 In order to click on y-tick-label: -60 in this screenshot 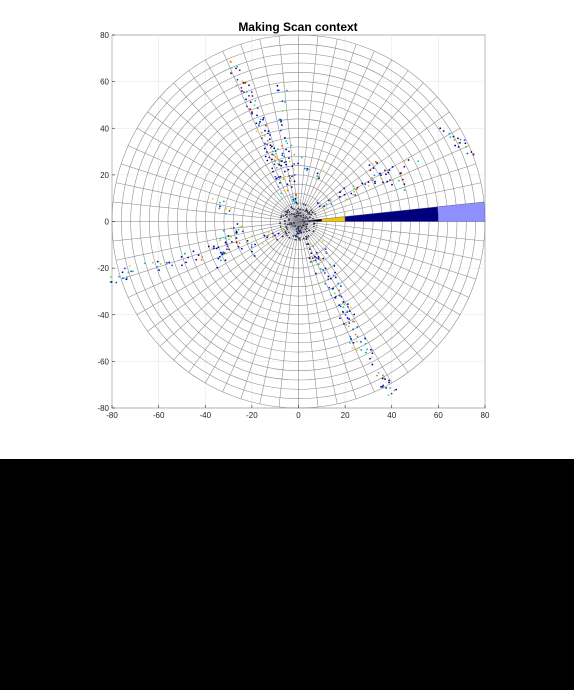, I will do `click(103, 361)`.